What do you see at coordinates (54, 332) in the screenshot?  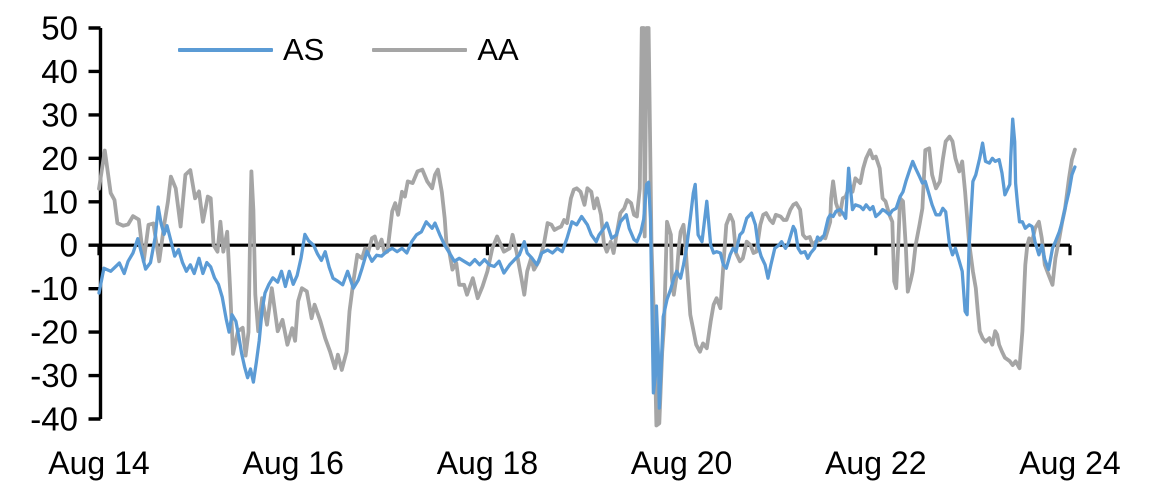 I see `y-tick-label: -20` at bounding box center [54, 332].